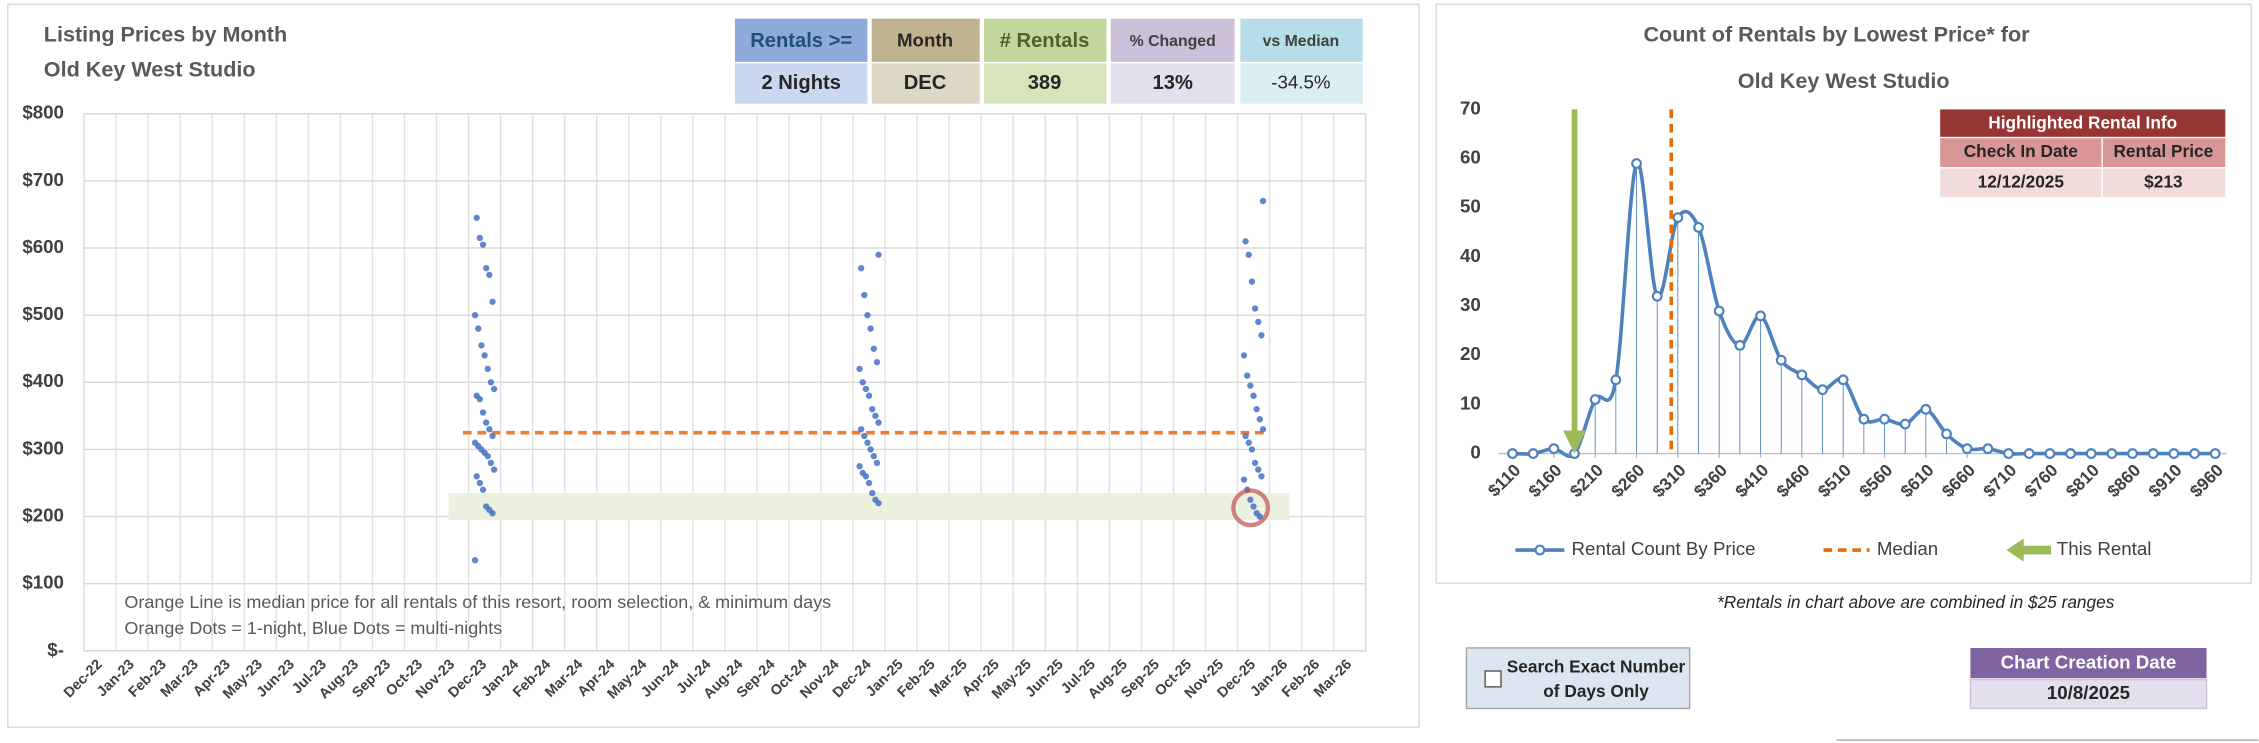 This screenshot has height=743, width=2259. What do you see at coordinates (1470, 353) in the screenshot?
I see `y-tick-label: 20` at bounding box center [1470, 353].